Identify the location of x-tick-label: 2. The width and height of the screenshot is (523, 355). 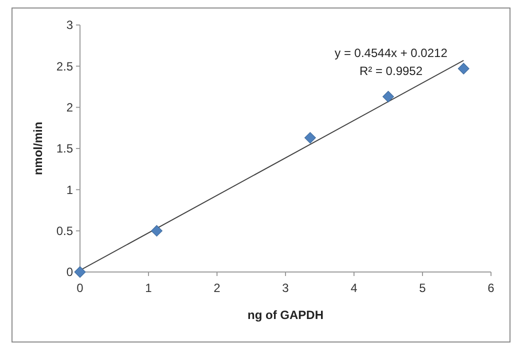
(217, 288).